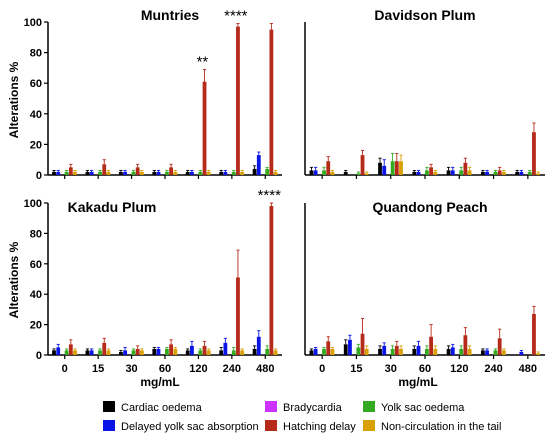 The width and height of the screenshot is (550, 438). I want to click on significance-marker: **, so click(203, 61).